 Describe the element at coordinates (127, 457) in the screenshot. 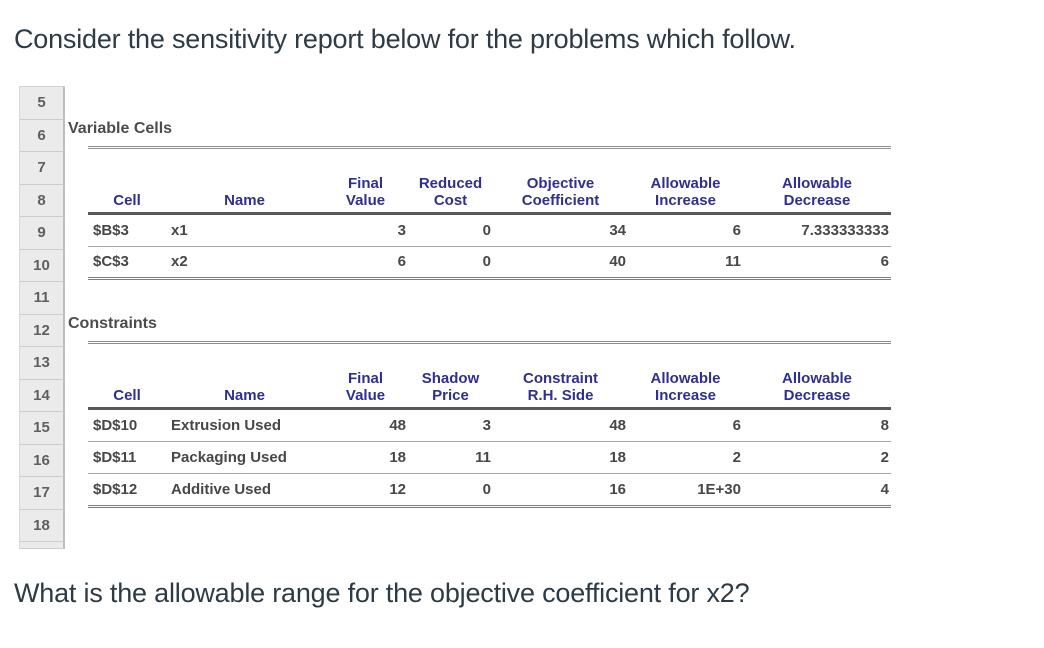

I see `cell-ref: $D$11` at that location.